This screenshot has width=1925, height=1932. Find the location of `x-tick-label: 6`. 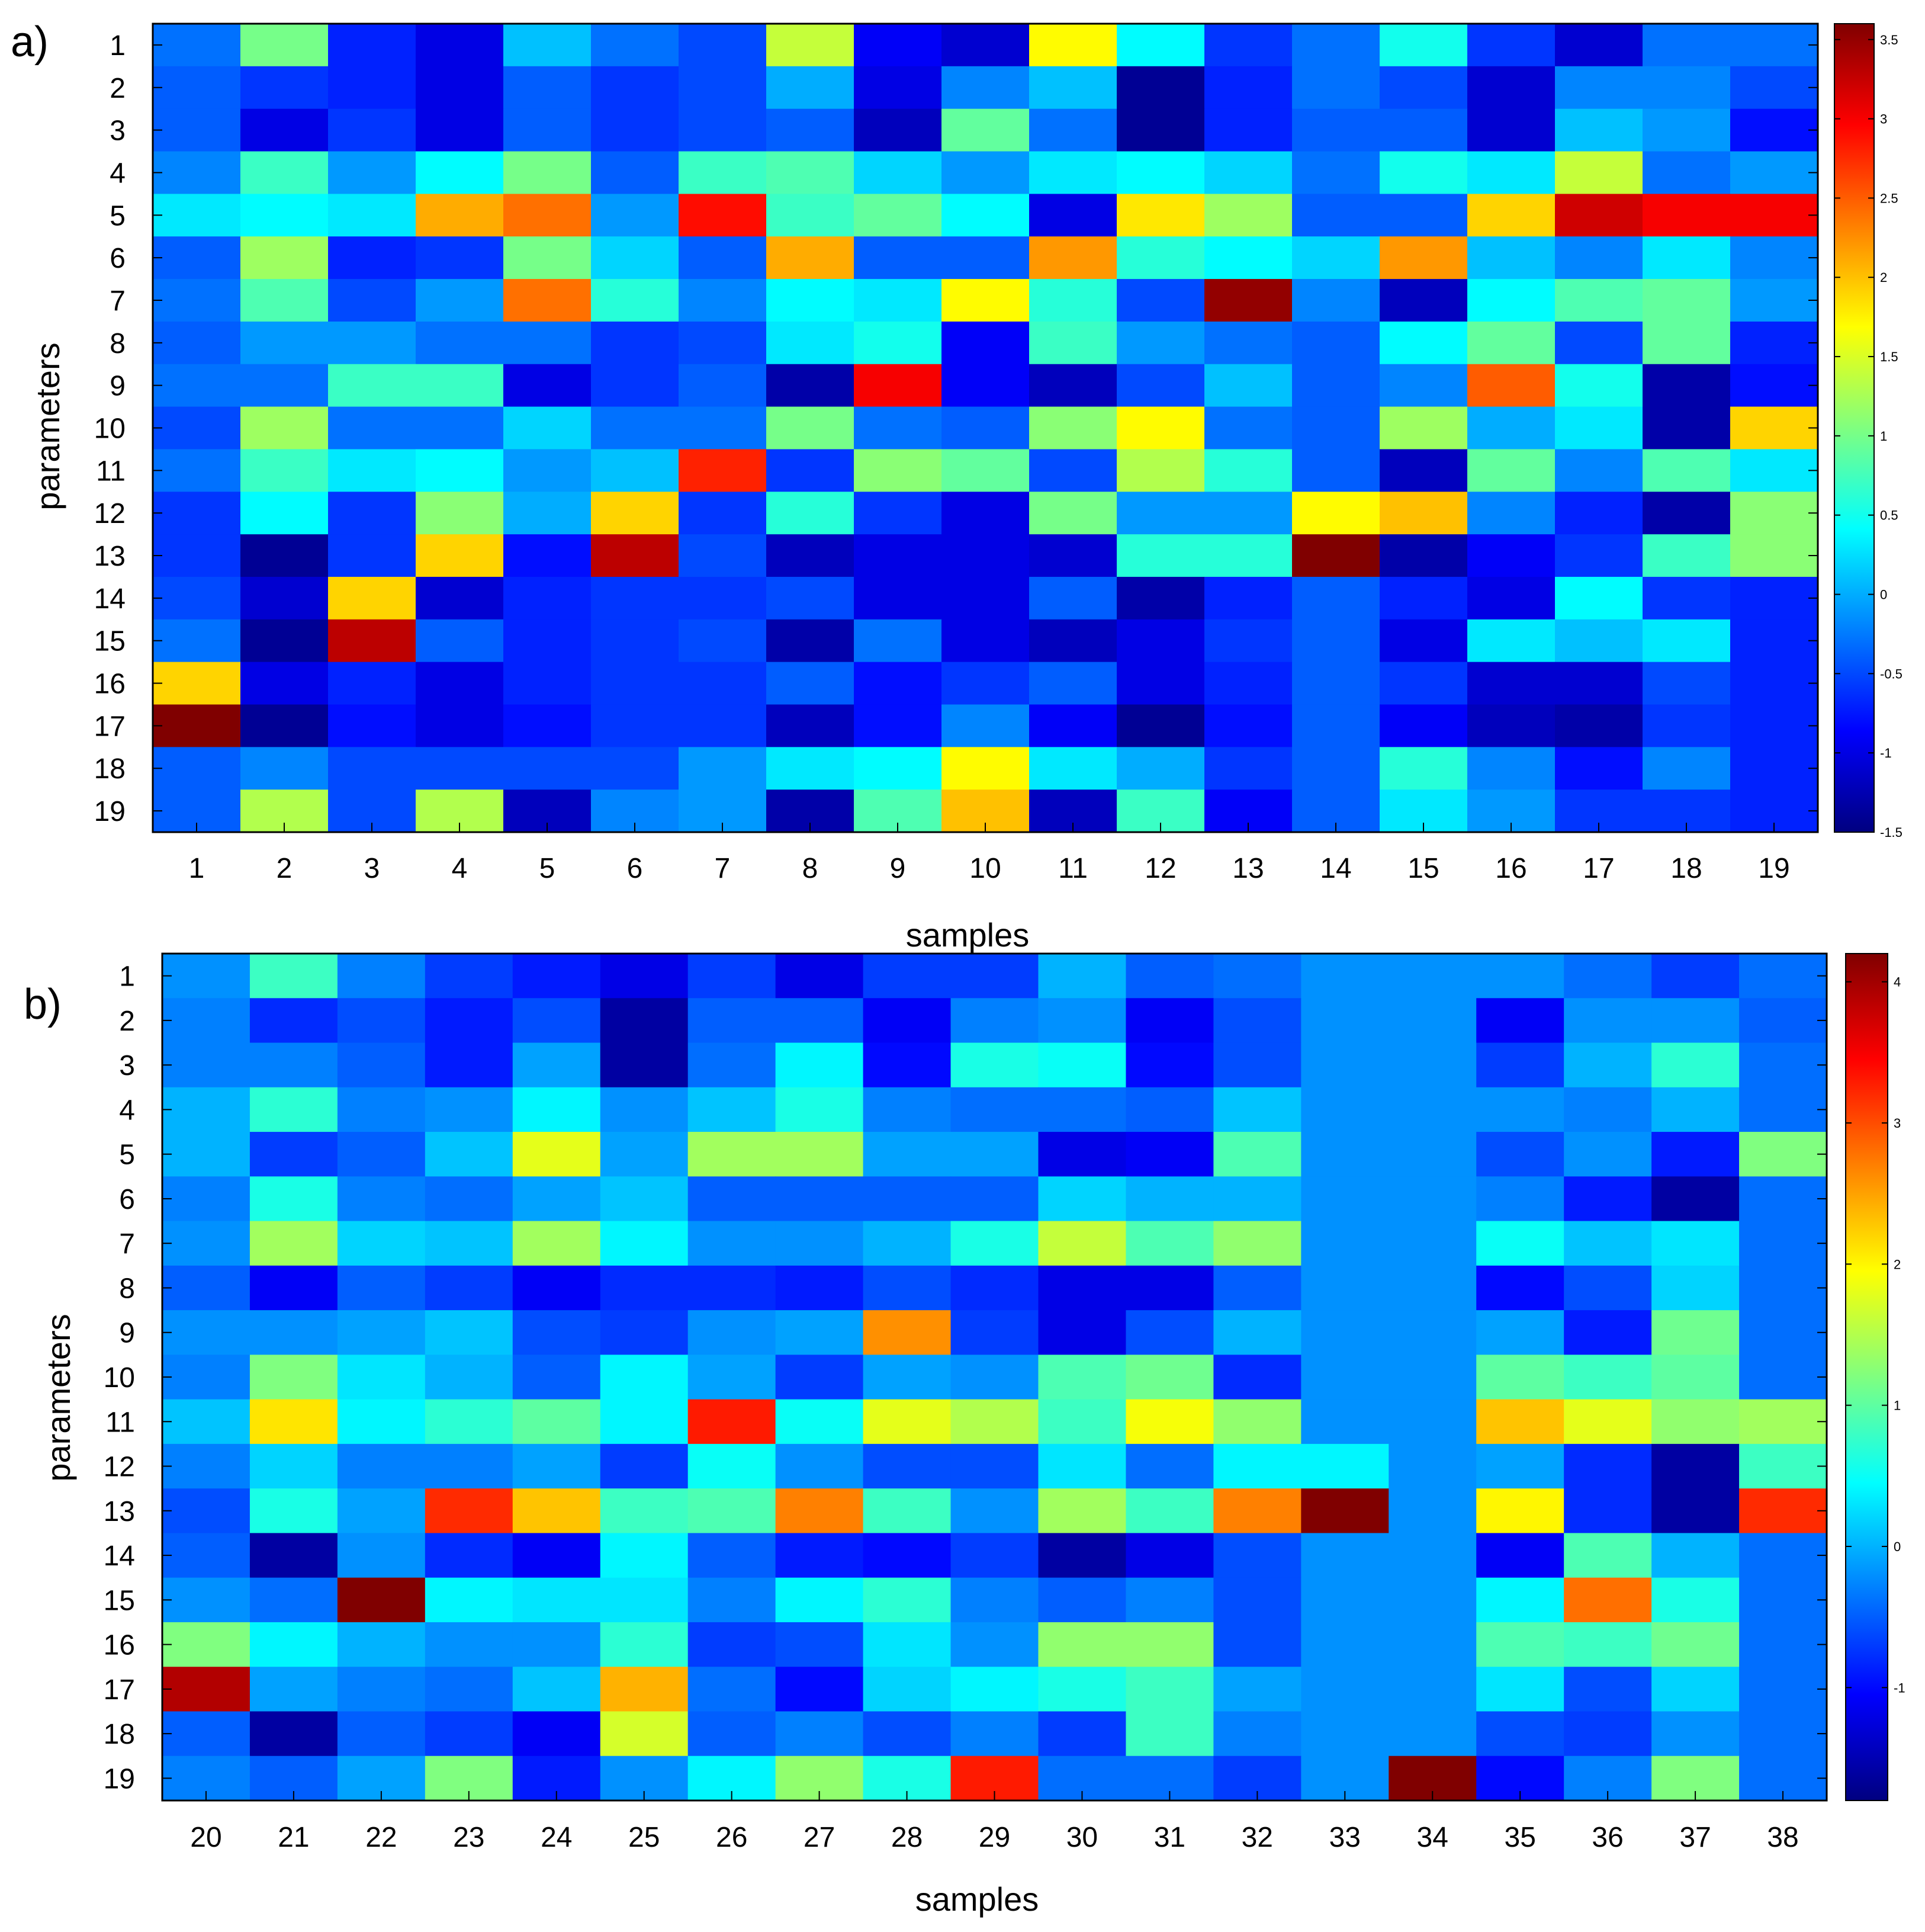

x-tick-label: 6 is located at coordinates (635, 868).